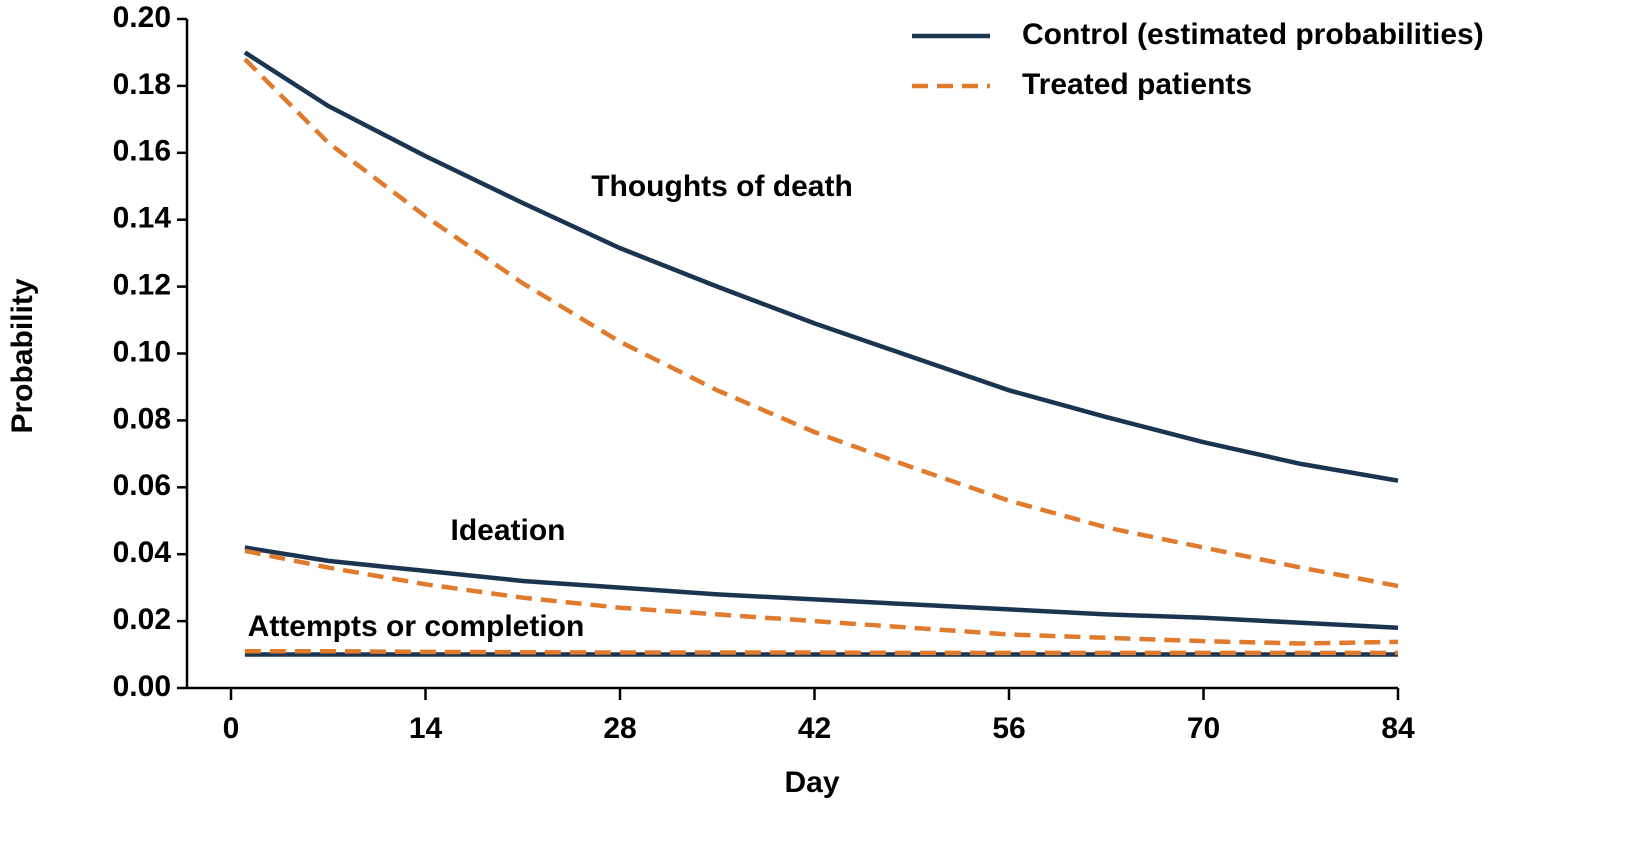  I want to click on x-tick-label: 42, so click(814, 728).